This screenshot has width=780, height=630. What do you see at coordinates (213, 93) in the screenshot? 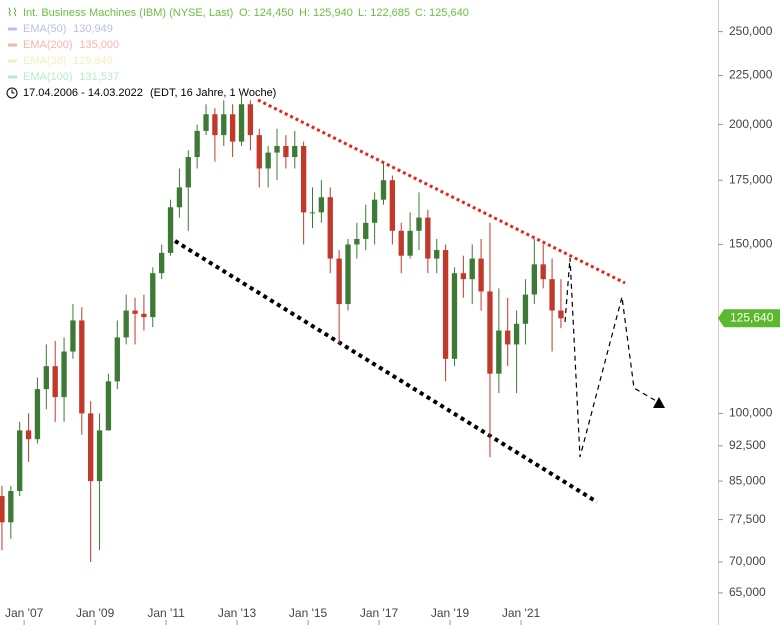
I see `period-info: (EDT, 16 Jahre, 1 Woche)` at bounding box center [213, 93].